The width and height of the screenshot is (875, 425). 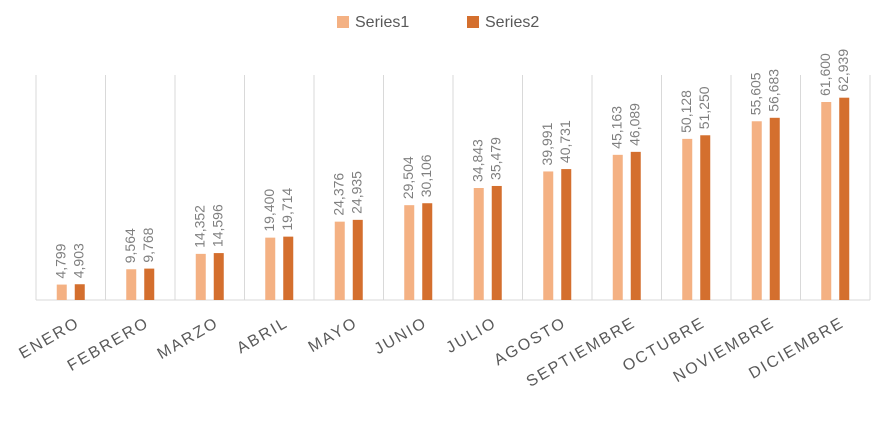 What do you see at coordinates (401, 336) in the screenshot?
I see `x-tick-label: JUNIO` at bounding box center [401, 336].